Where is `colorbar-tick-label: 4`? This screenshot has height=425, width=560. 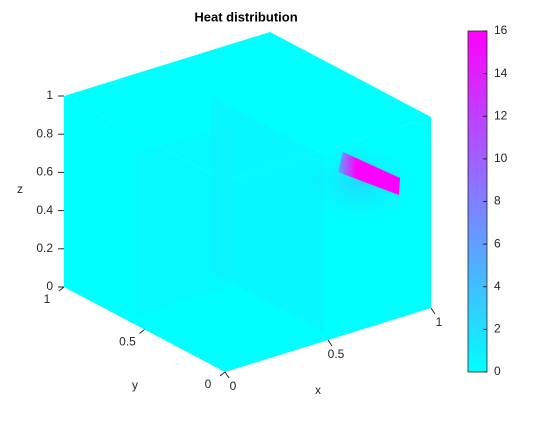 colorbar-tick-label: 4 is located at coordinates (497, 286).